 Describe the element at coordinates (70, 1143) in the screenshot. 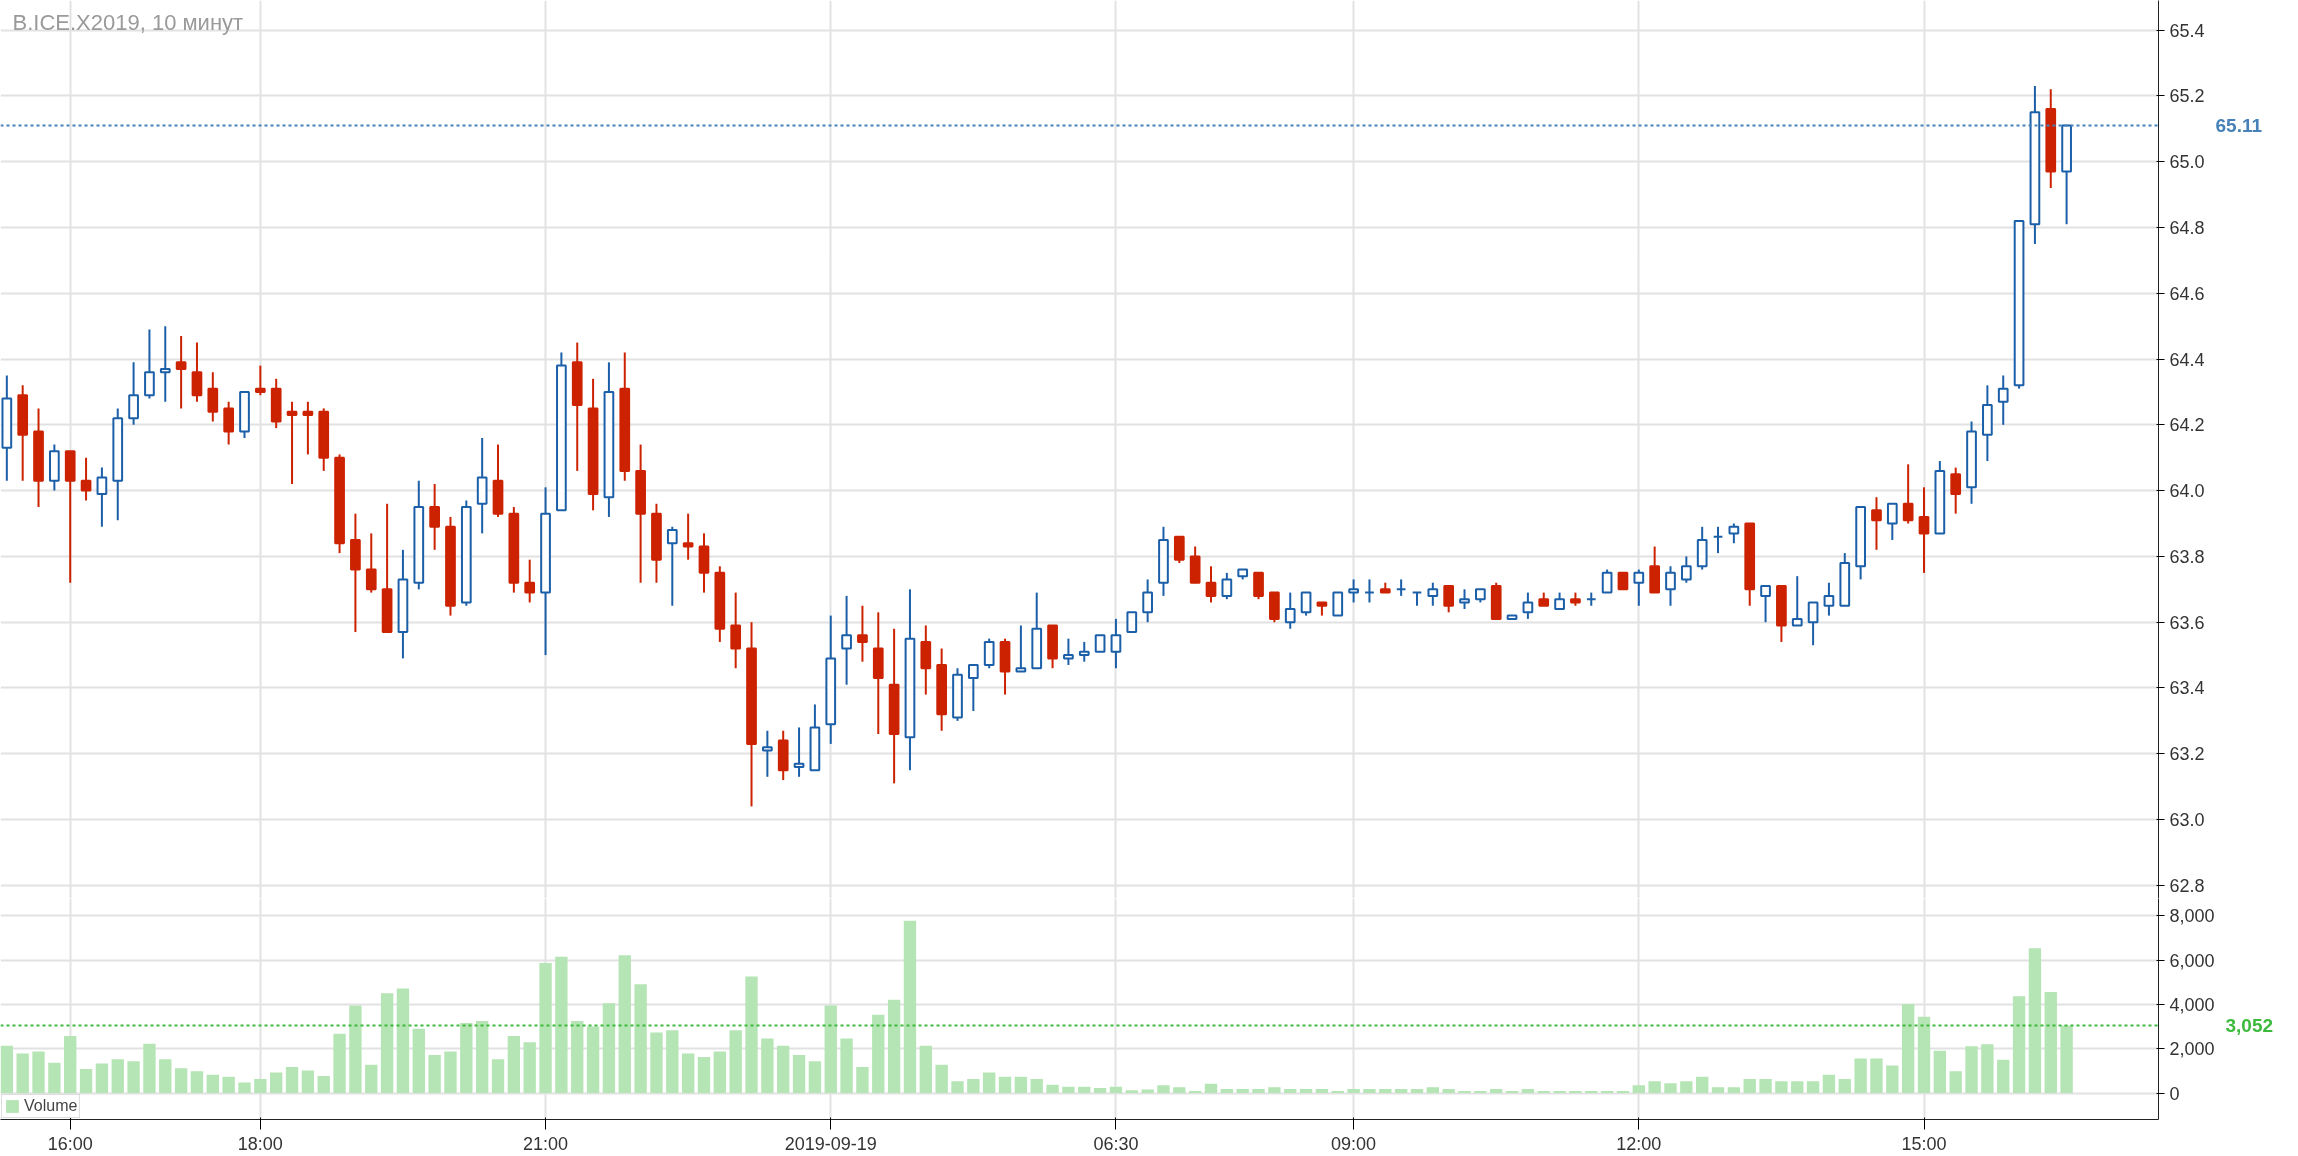

I see `x-tick-label: 16:00` at that location.